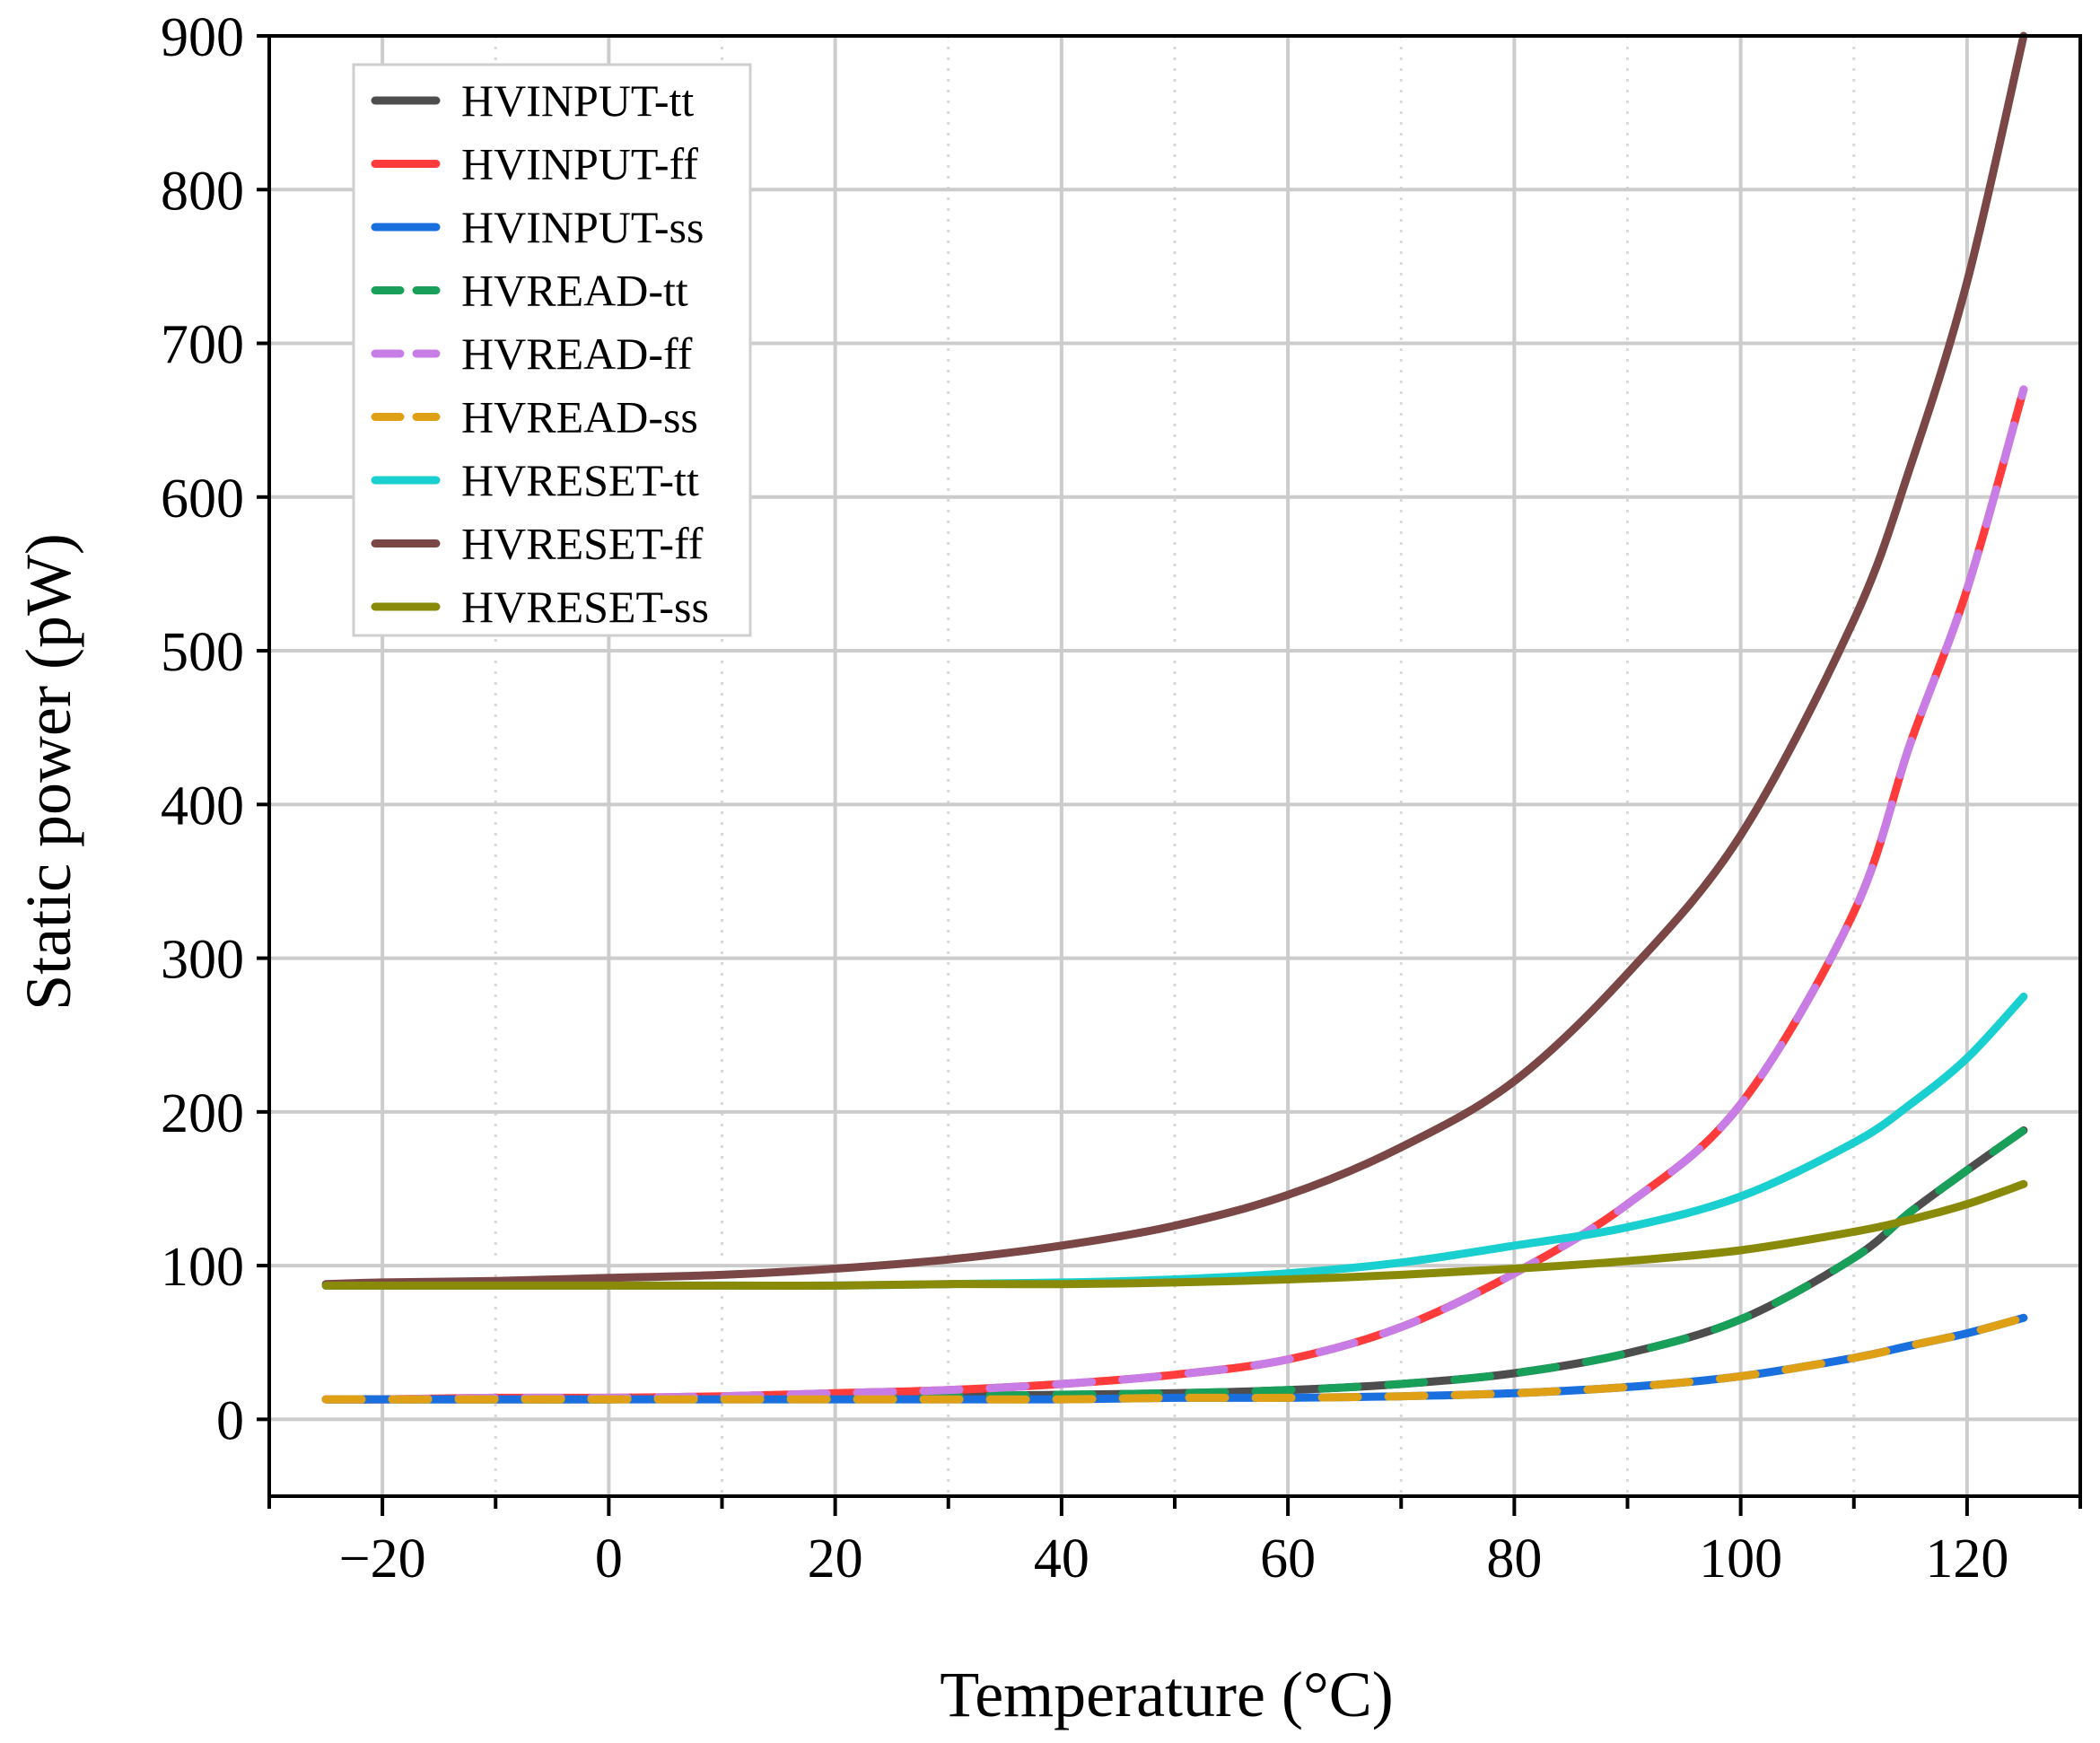 The width and height of the screenshot is (2100, 1743). What do you see at coordinates (382, 1559) in the screenshot?
I see `x-tick-label: −20` at bounding box center [382, 1559].